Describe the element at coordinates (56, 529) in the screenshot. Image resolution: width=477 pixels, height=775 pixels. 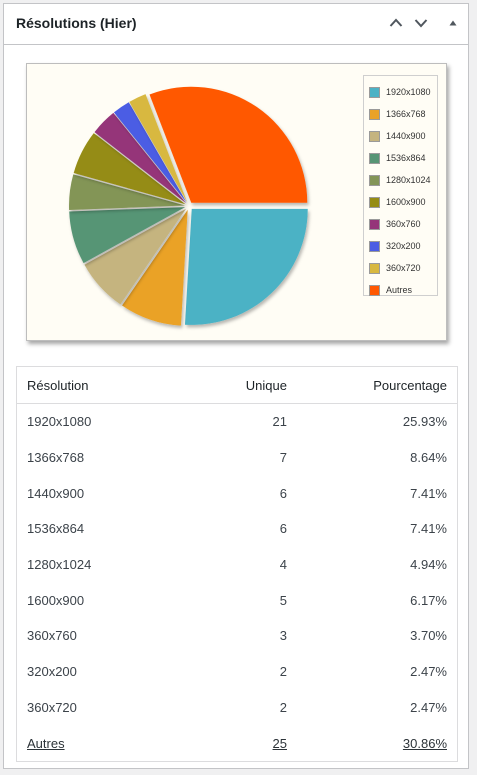
I see `cell-resolution: 1536x864` at that location.